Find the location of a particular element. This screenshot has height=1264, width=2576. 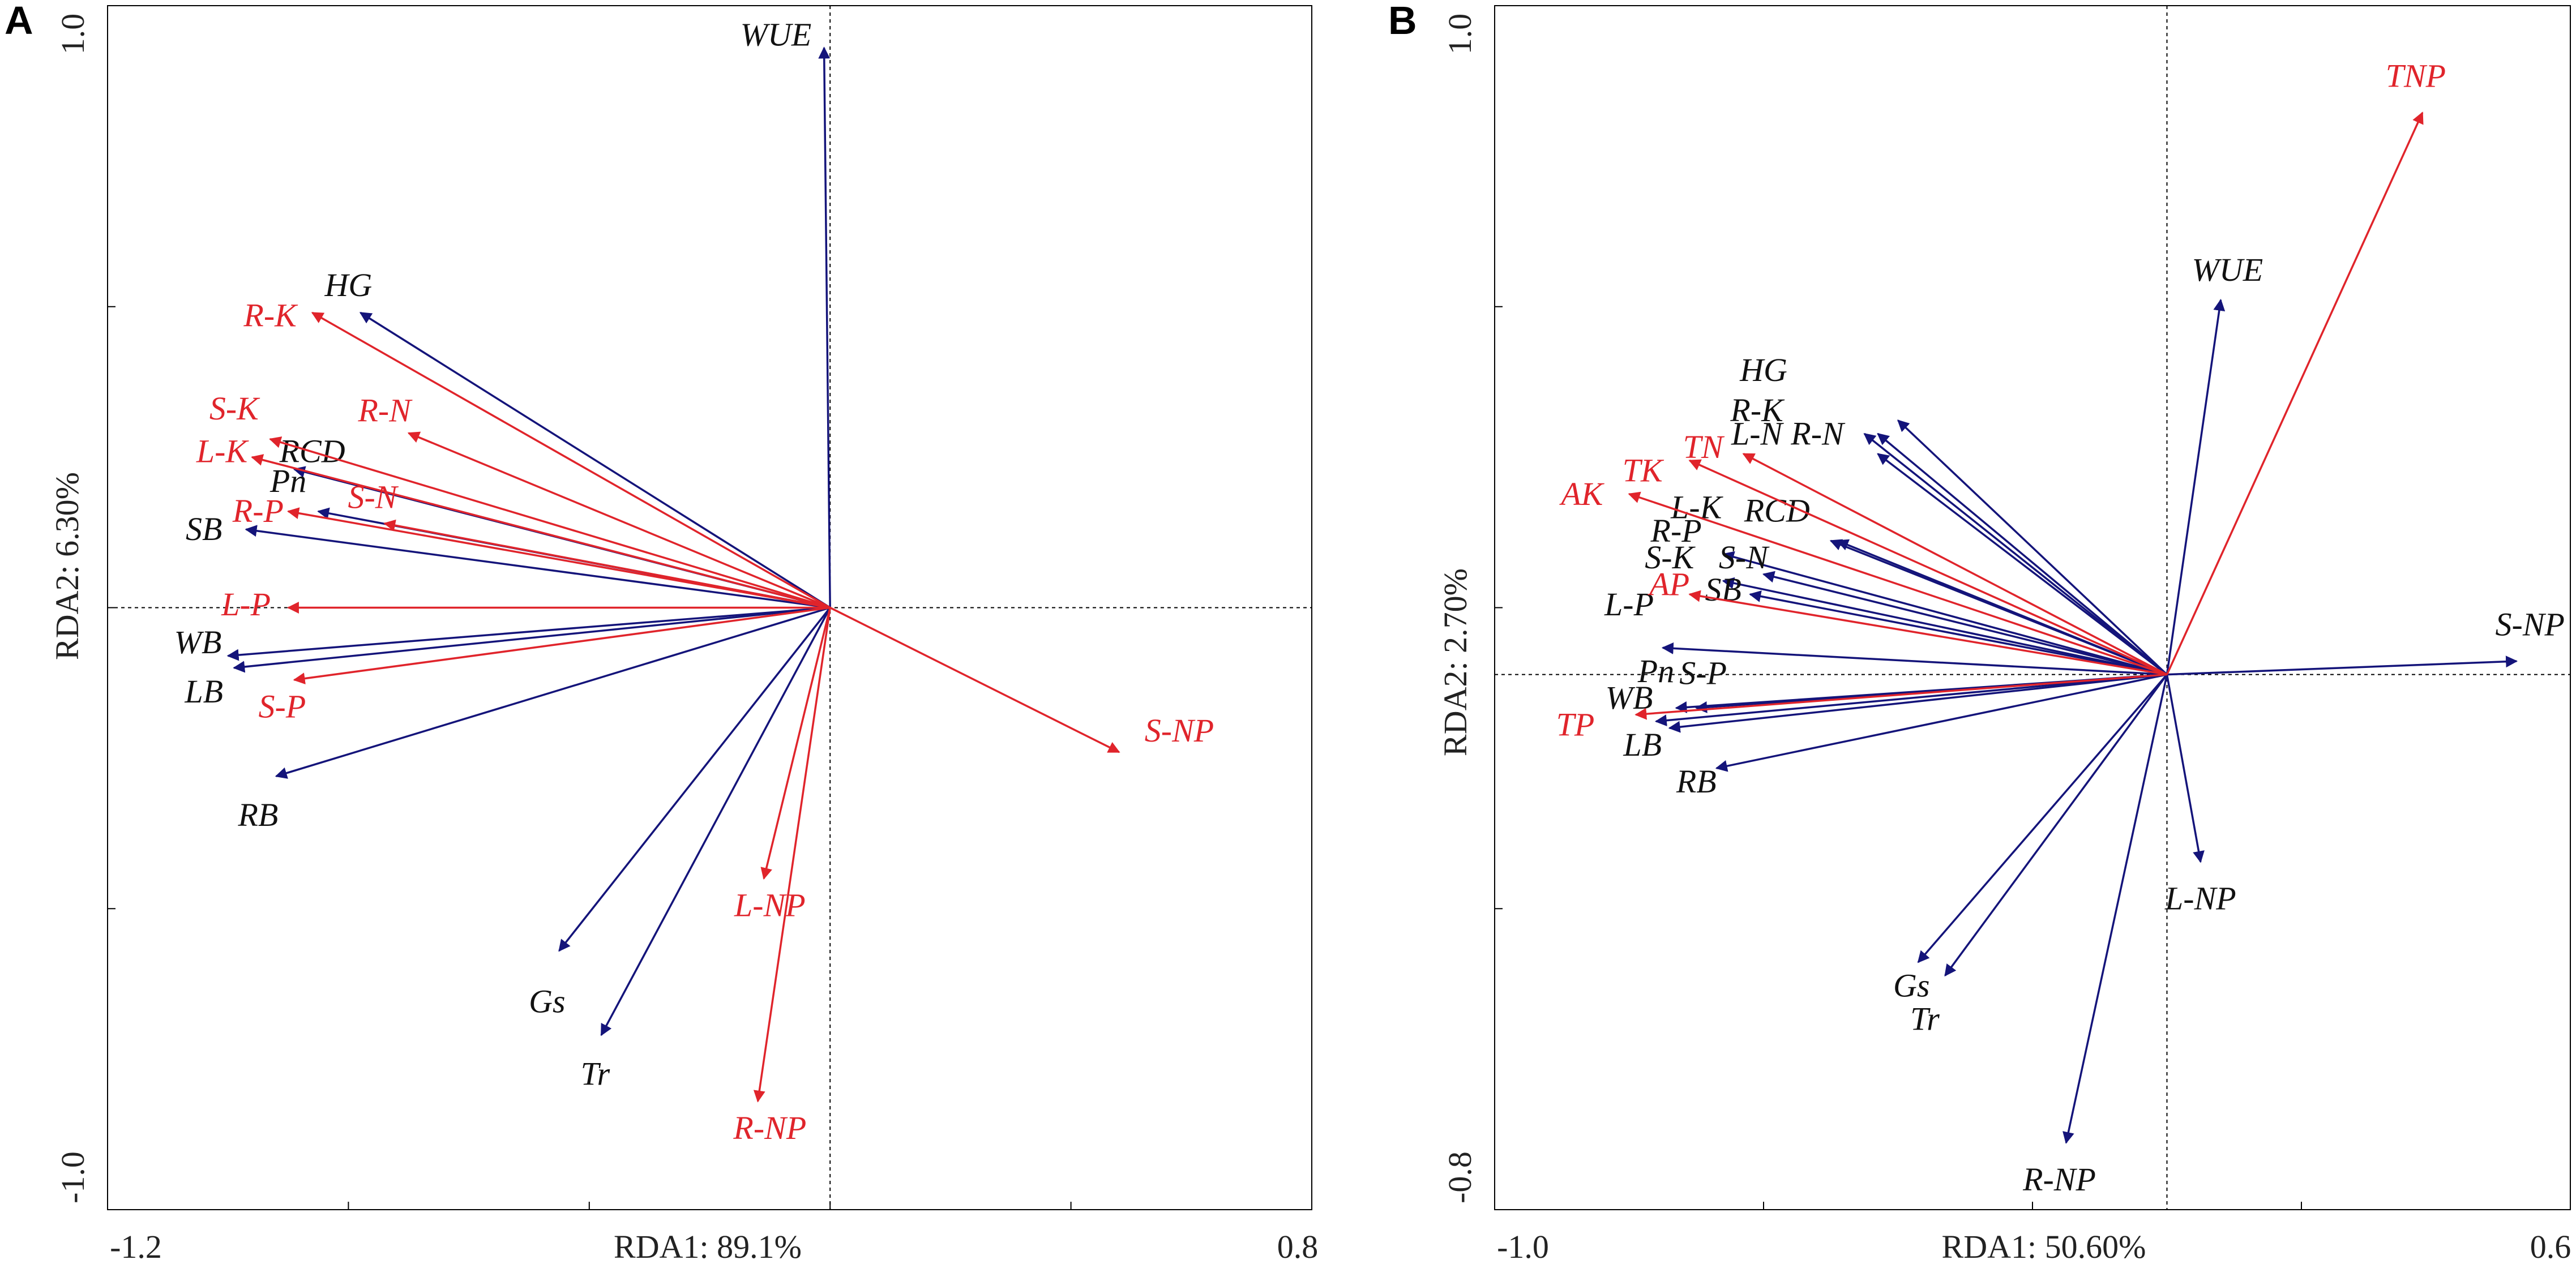

vector-arrow-s-n is located at coordinates (1964, 624).